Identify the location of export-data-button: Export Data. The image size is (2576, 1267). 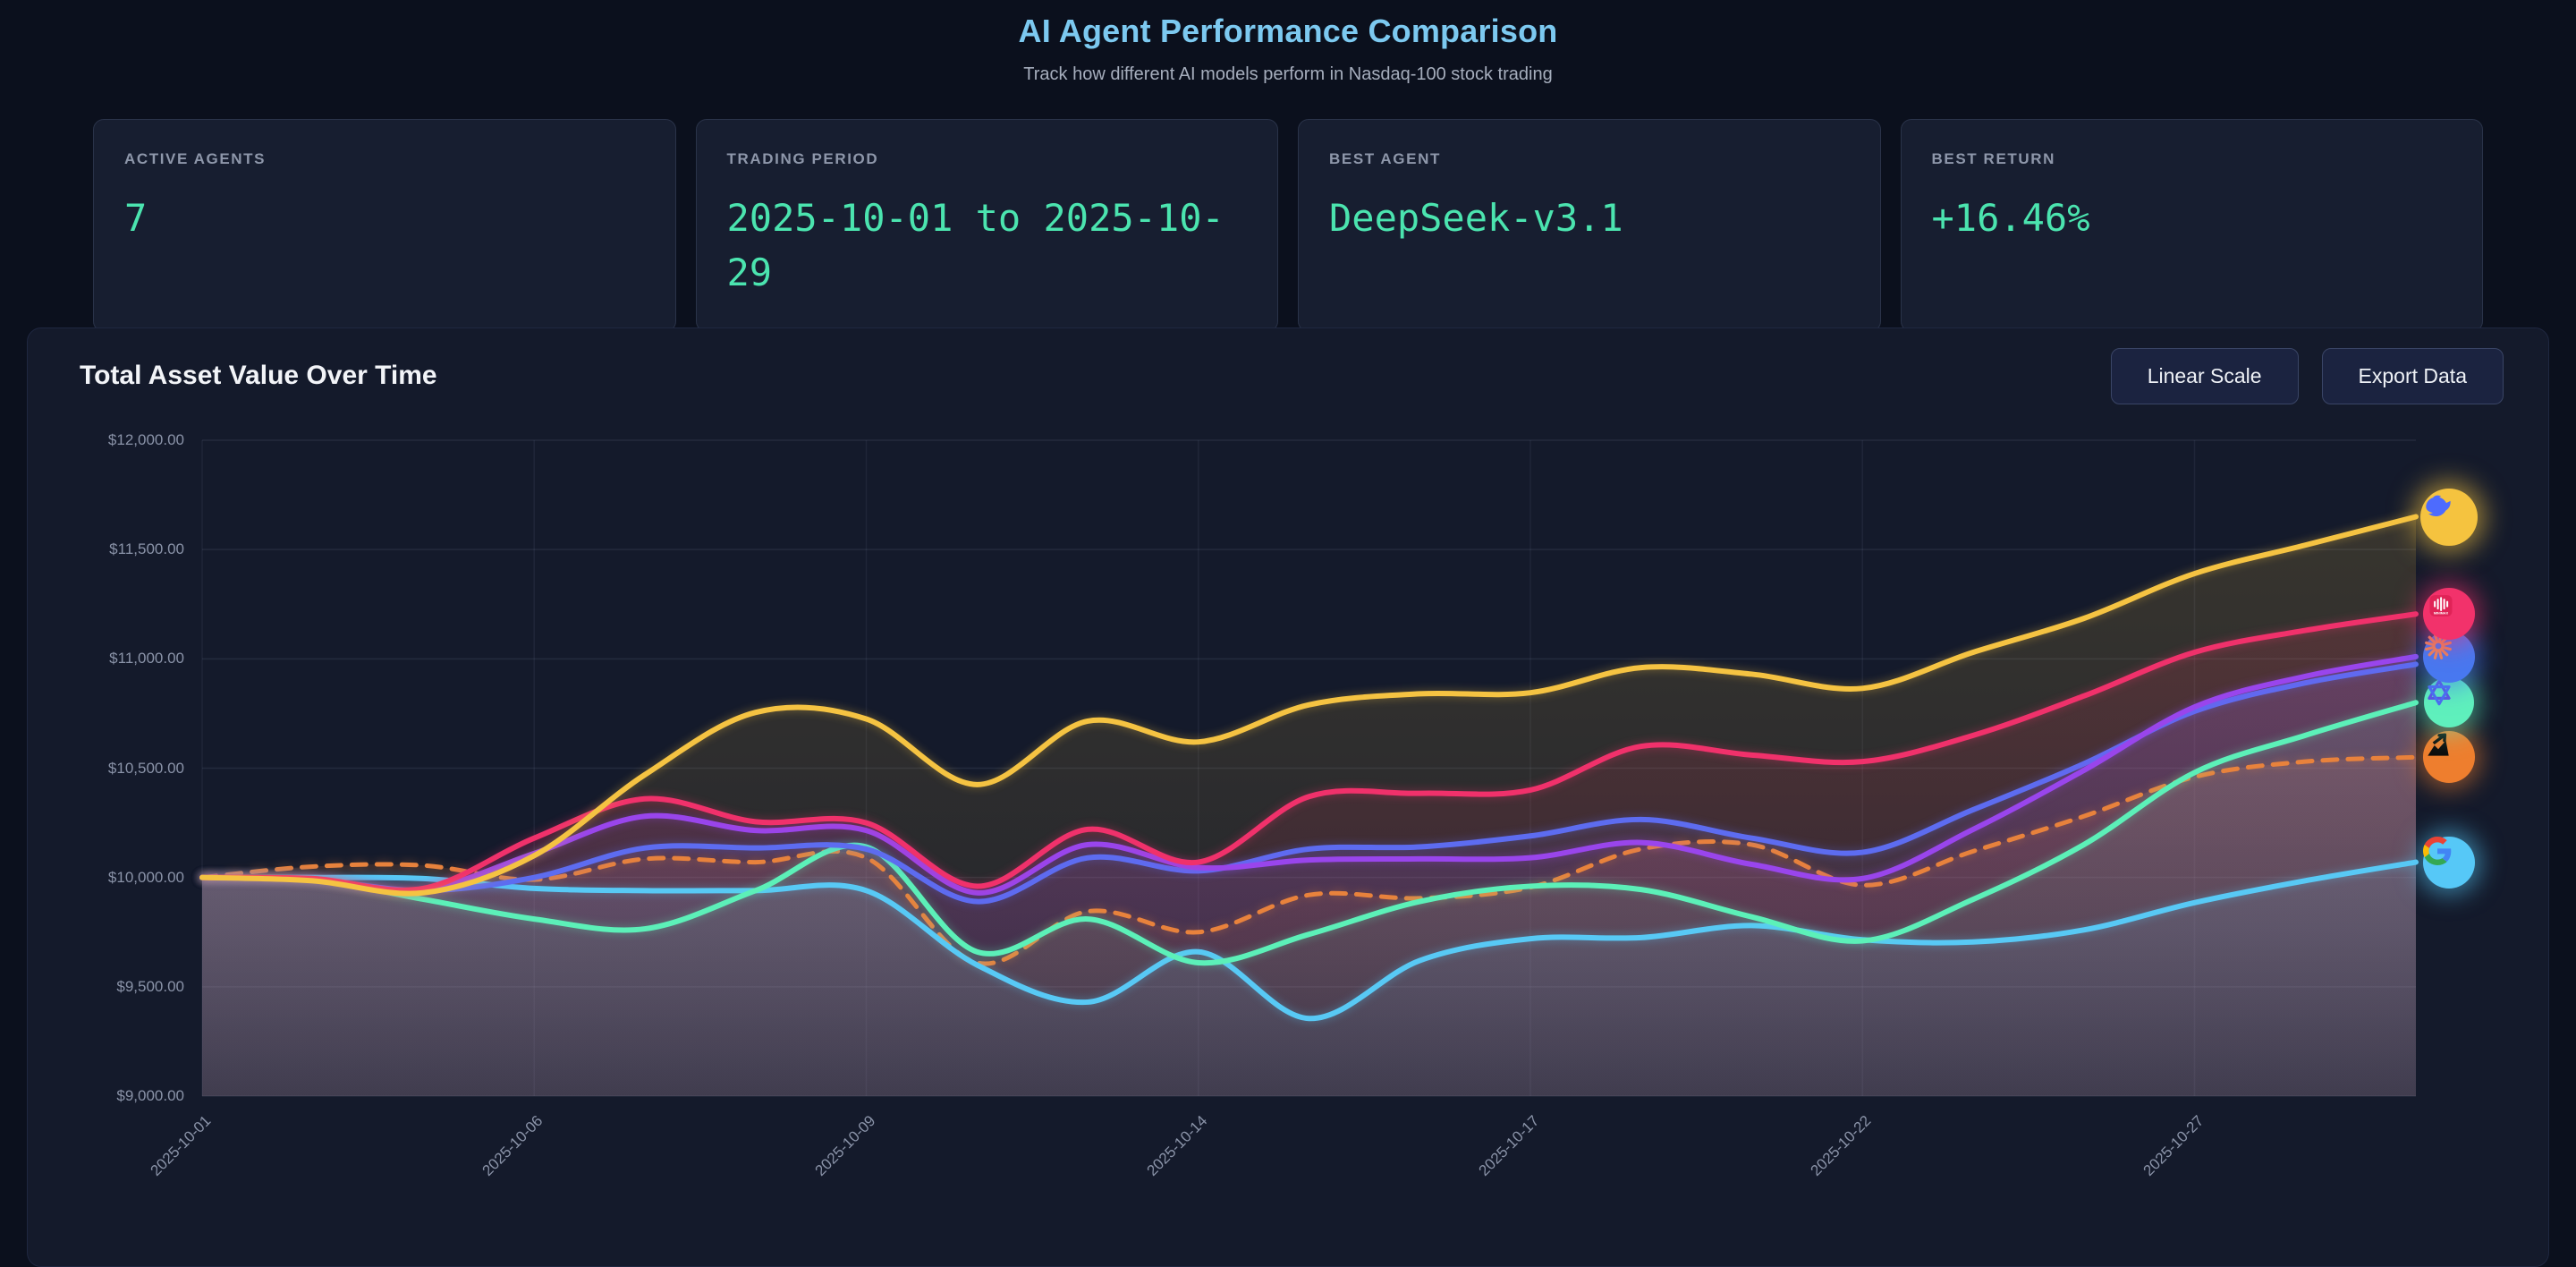
(2412, 376).